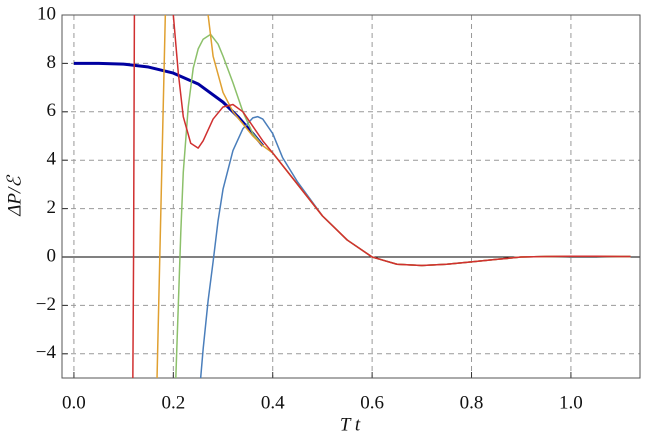 The width and height of the screenshot is (650, 440). What do you see at coordinates (571, 402) in the screenshot?
I see `x-tick-label: 1.0` at bounding box center [571, 402].